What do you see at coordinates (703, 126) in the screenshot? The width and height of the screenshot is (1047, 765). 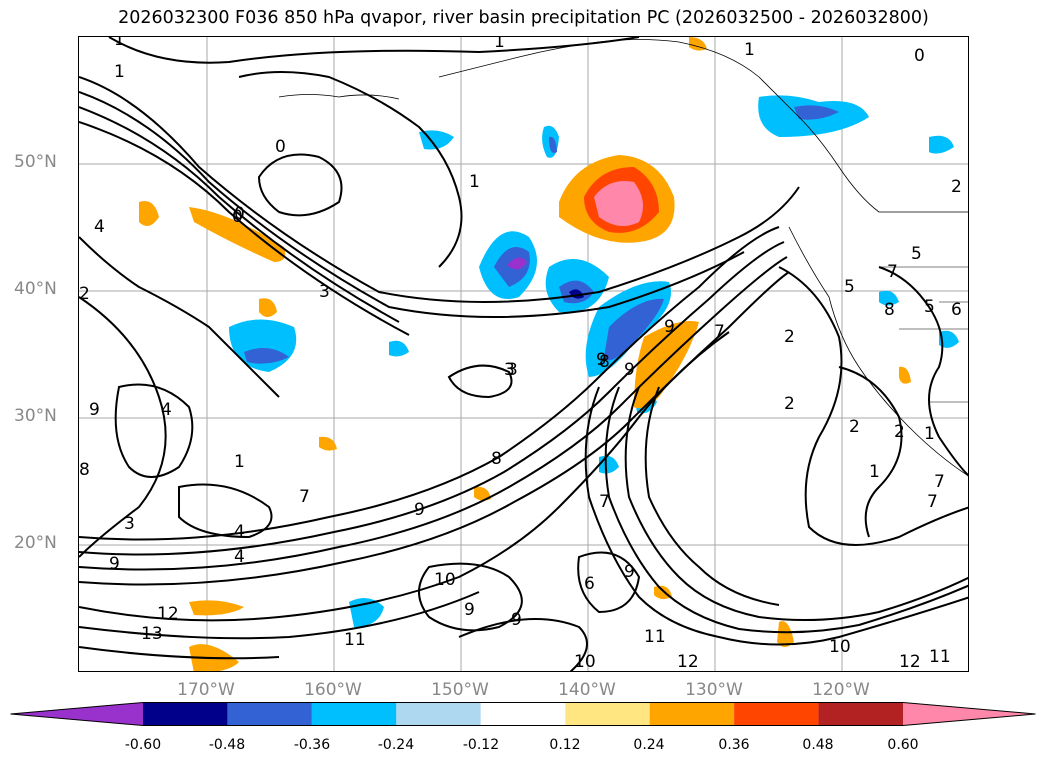 I see `alaska-coastline` at bounding box center [703, 126].